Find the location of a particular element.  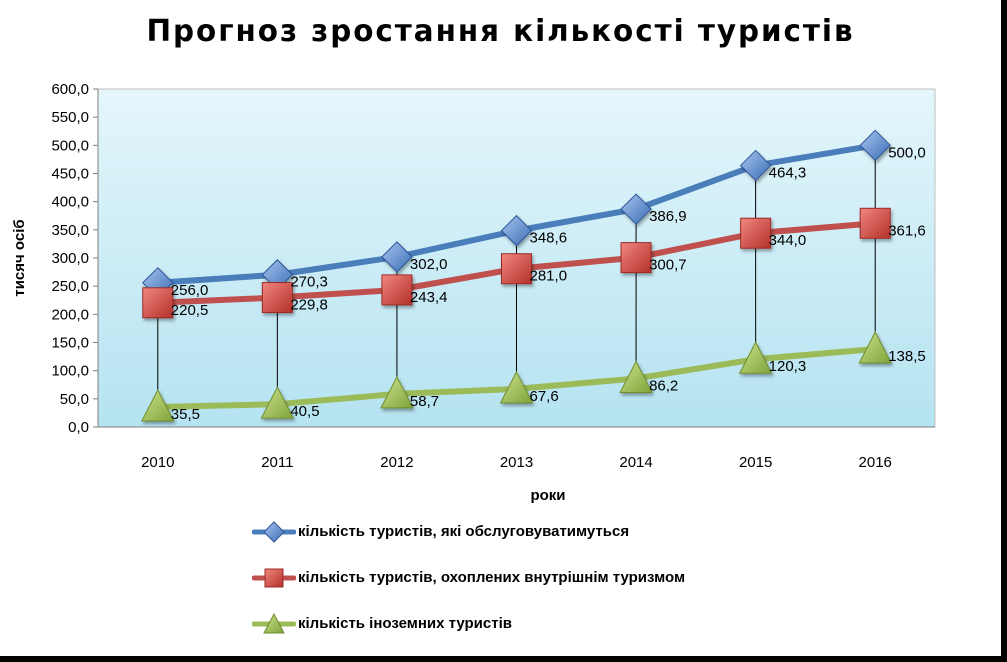

data-label: 302,0 is located at coordinates (429, 264).